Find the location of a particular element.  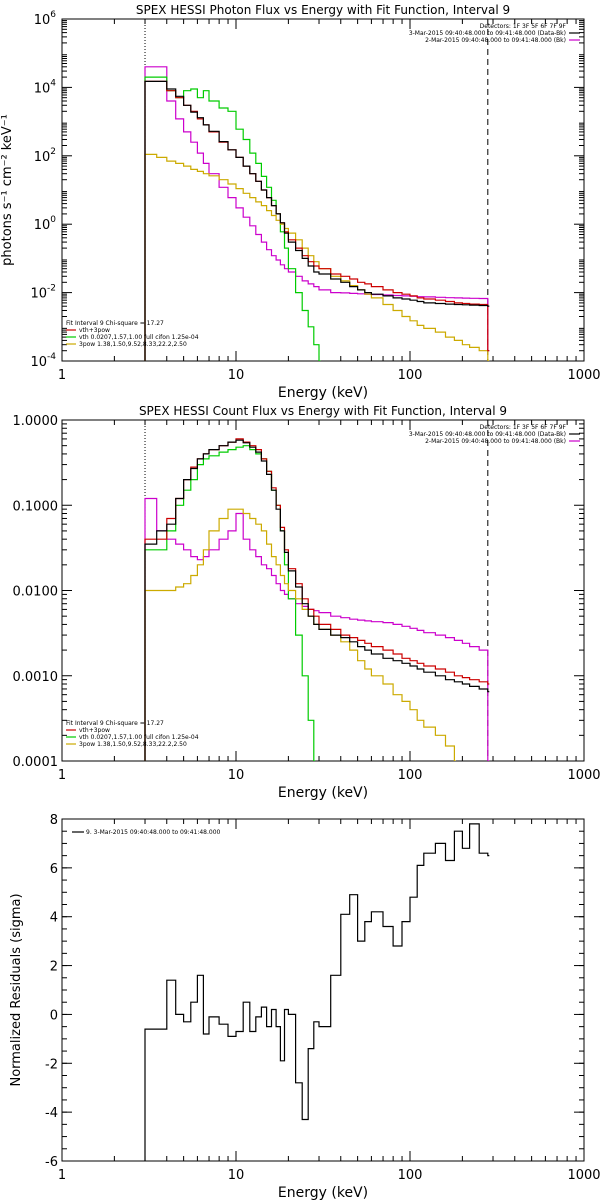

y-tick-label: 0.0010 is located at coordinates (36, 677).